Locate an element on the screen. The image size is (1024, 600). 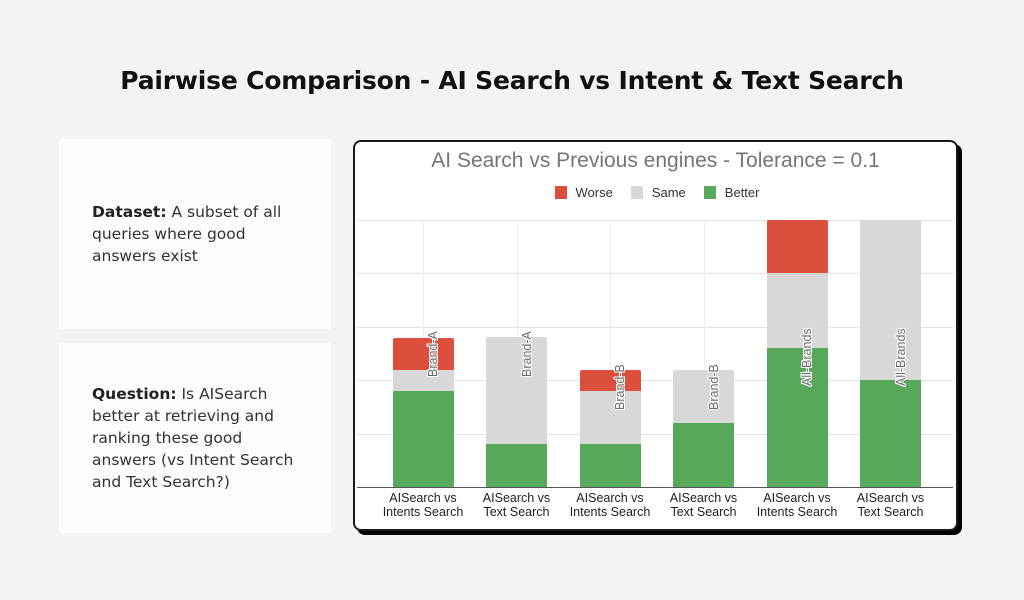
legend-label-worse: Worse is located at coordinates (594, 192).